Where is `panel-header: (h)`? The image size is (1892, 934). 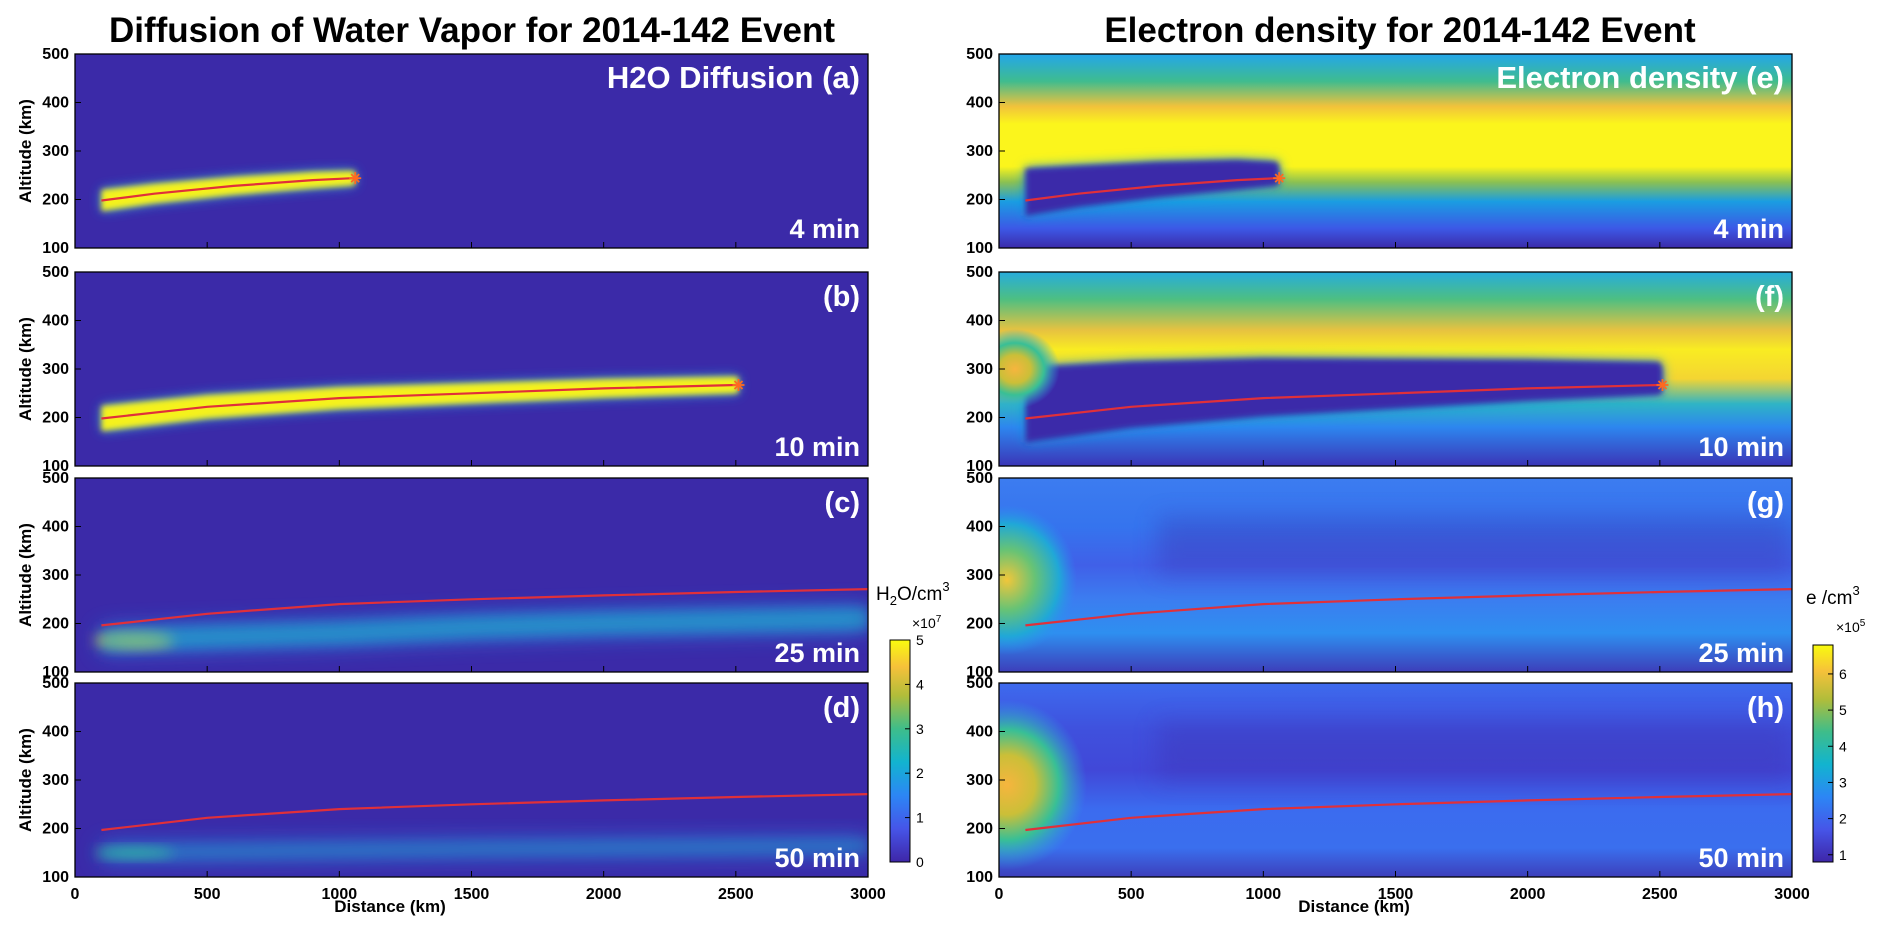
panel-header: (h) is located at coordinates (1765, 708).